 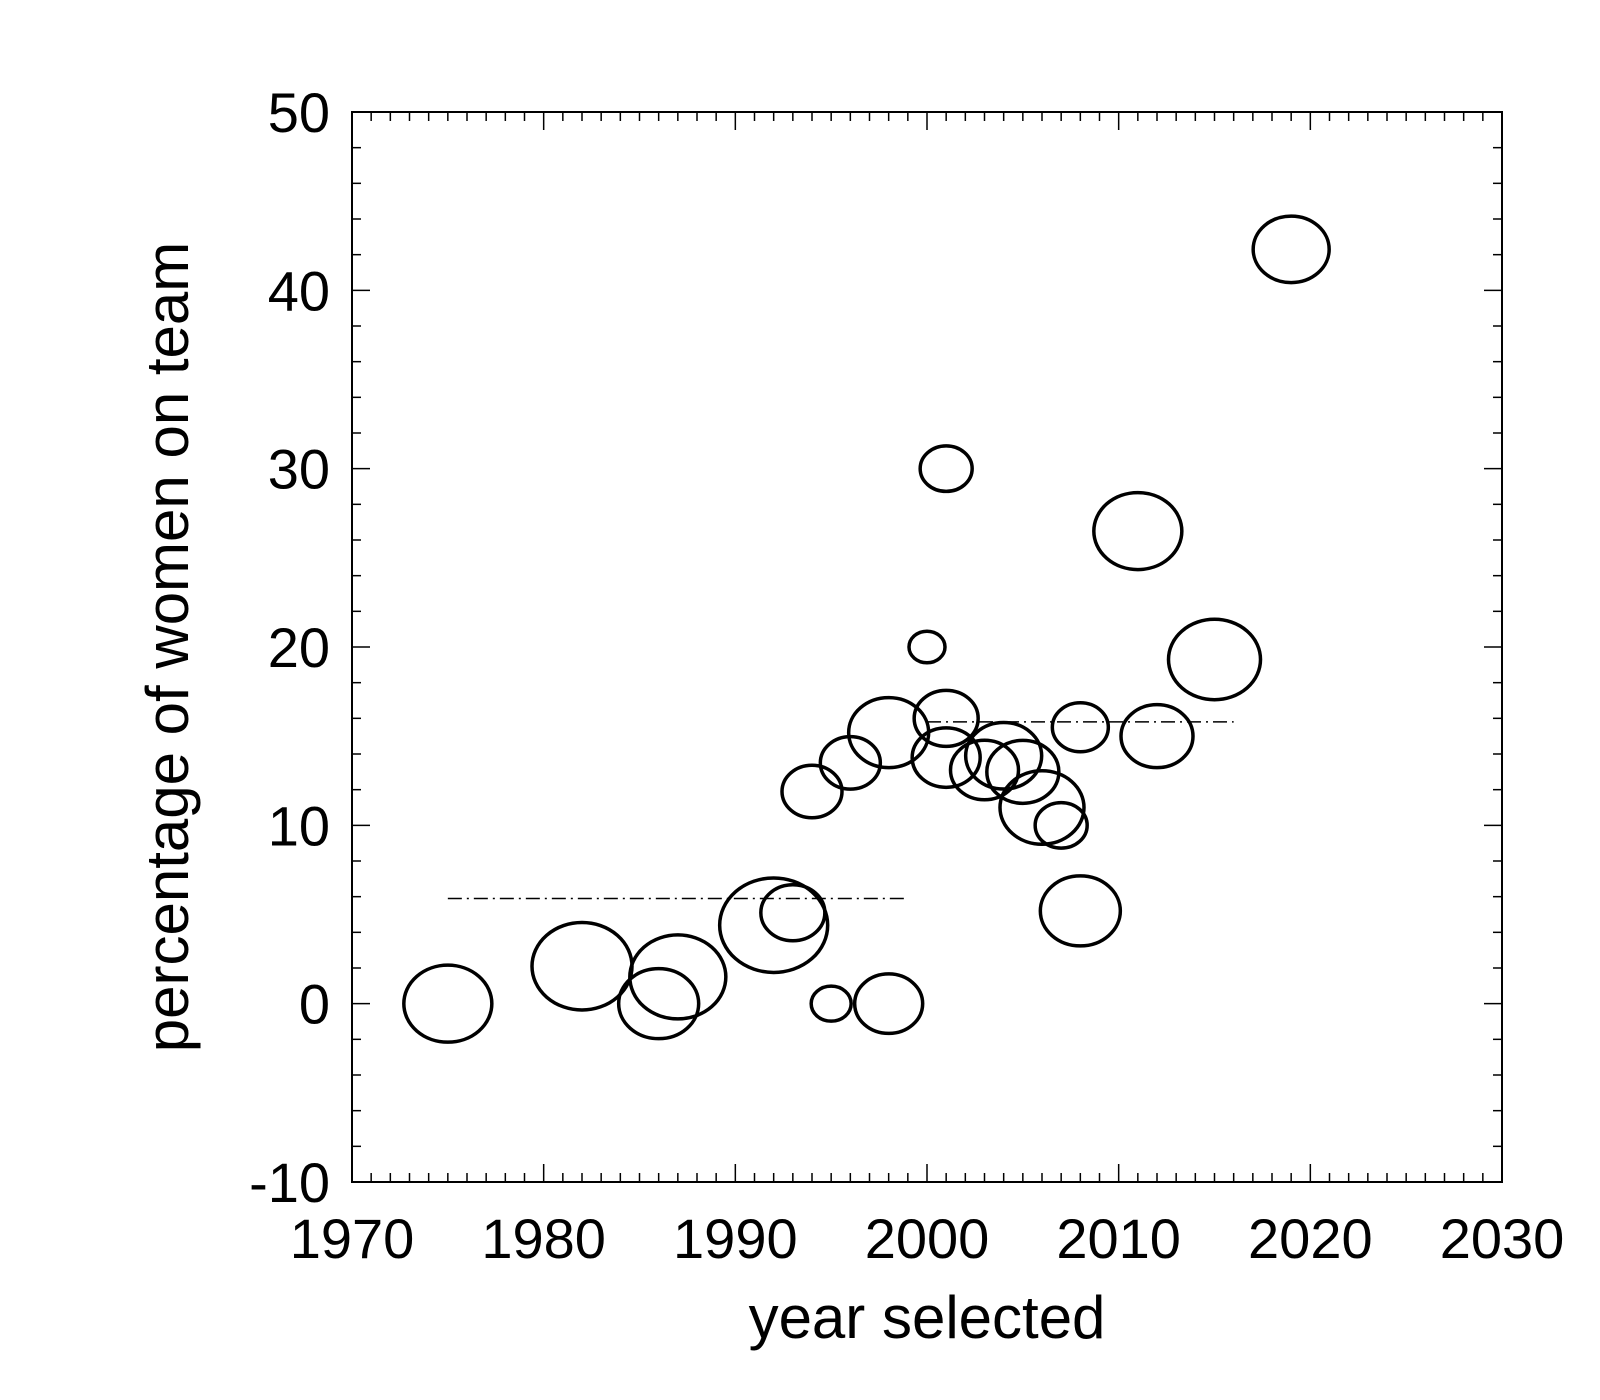 I want to click on reference-lines, so click(x=840, y=810).